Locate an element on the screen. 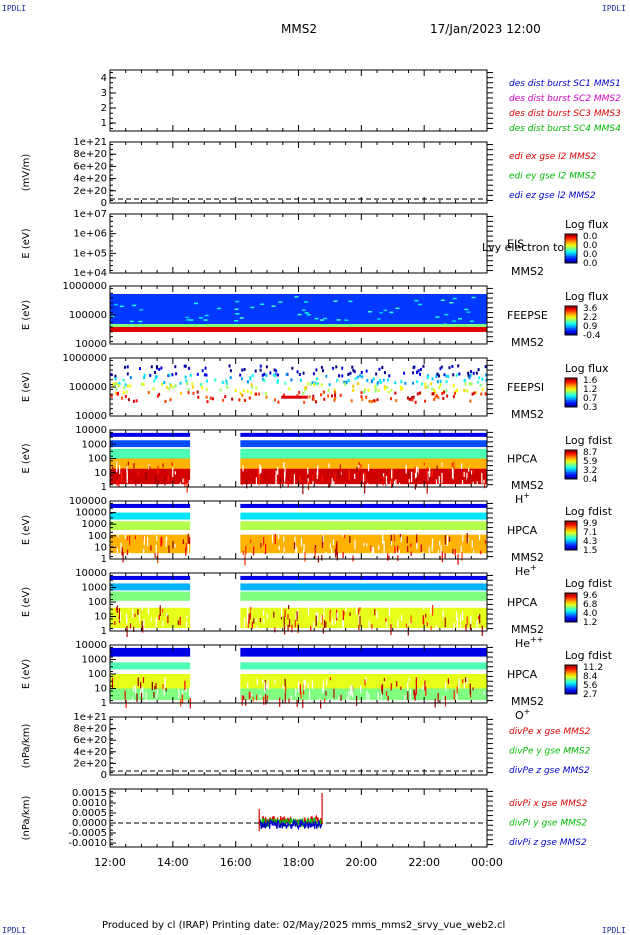 This screenshot has height=935, width=630. spacecraft-title: MMS2 is located at coordinates (299, 29).